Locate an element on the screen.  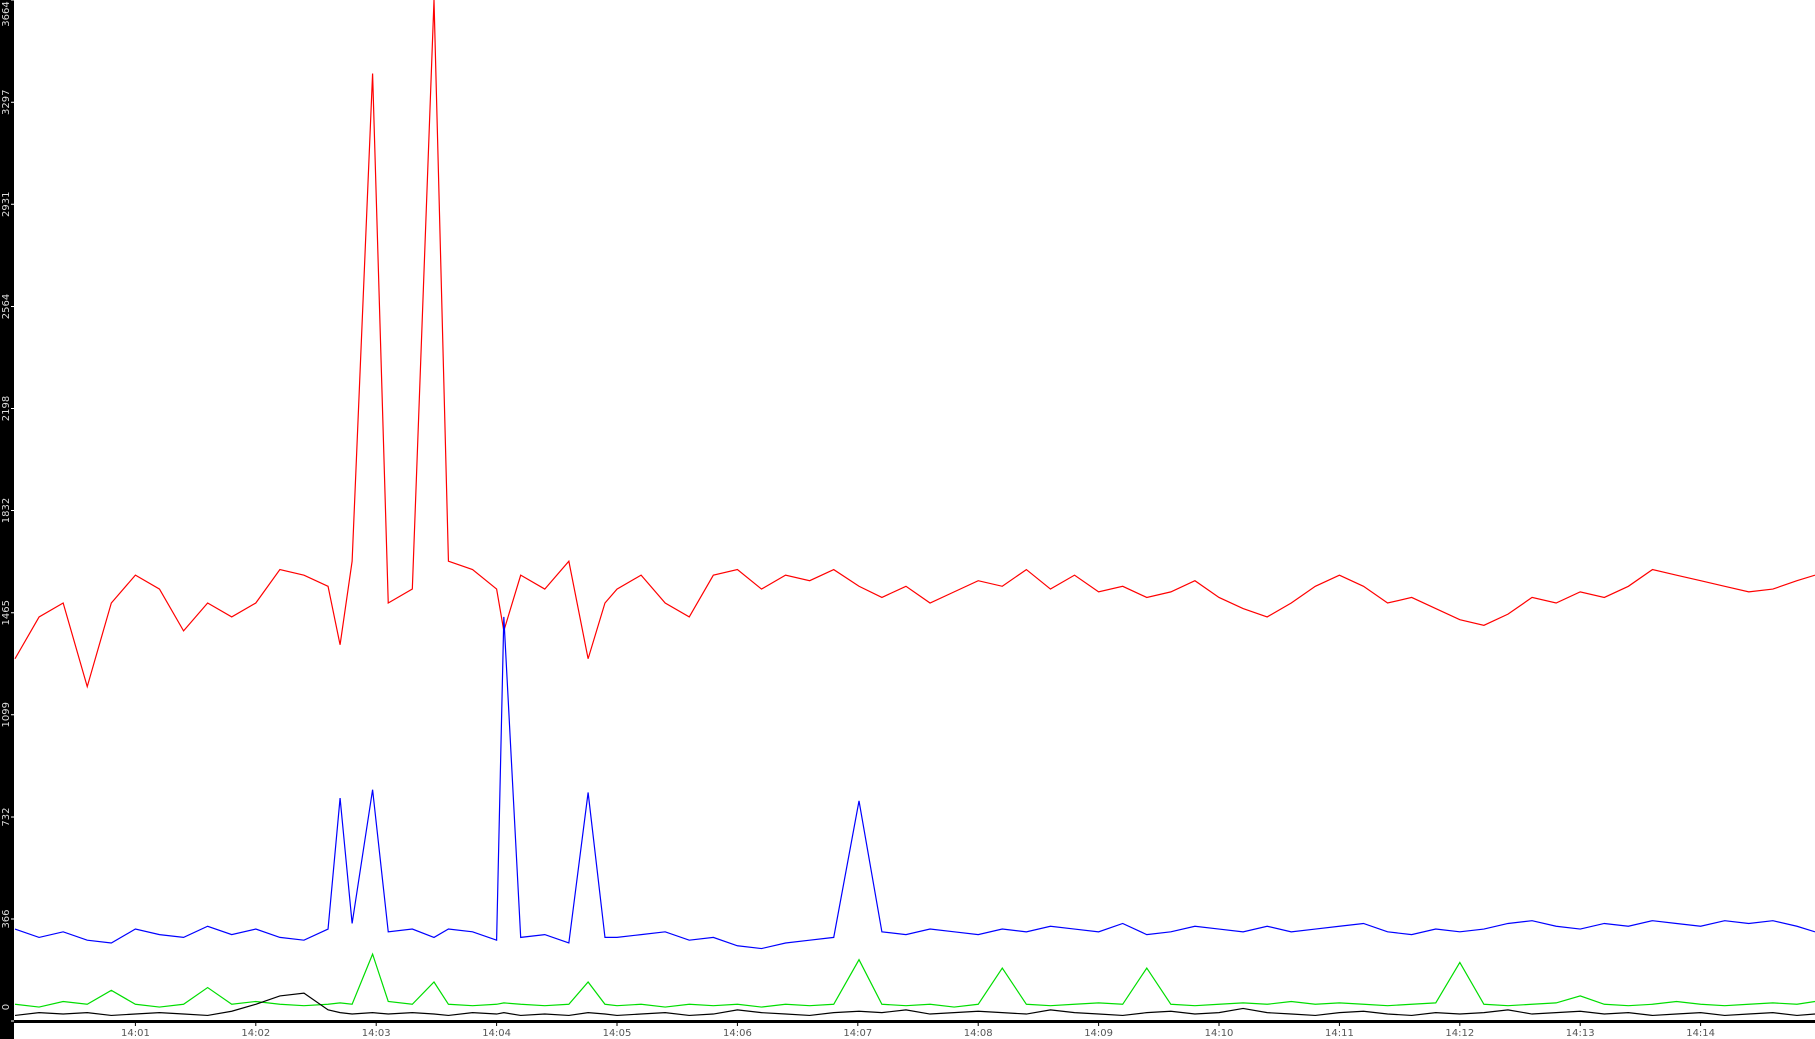
y-tick-label: 366 is located at coordinates (6, 918).